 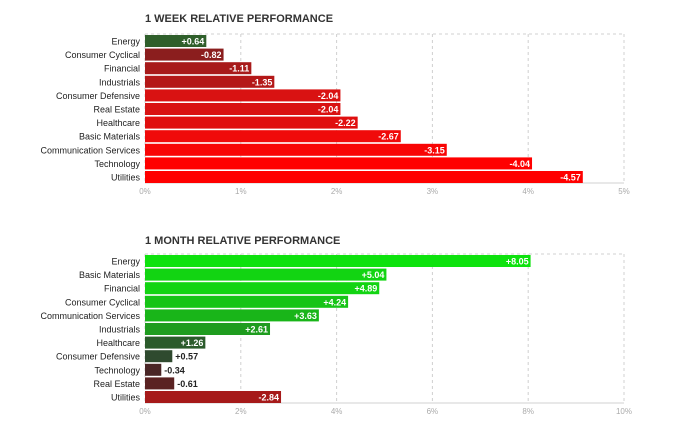 What do you see at coordinates (570, 178) in the screenshot?
I see `chart-1-bar-value-label: -4.57` at bounding box center [570, 178].